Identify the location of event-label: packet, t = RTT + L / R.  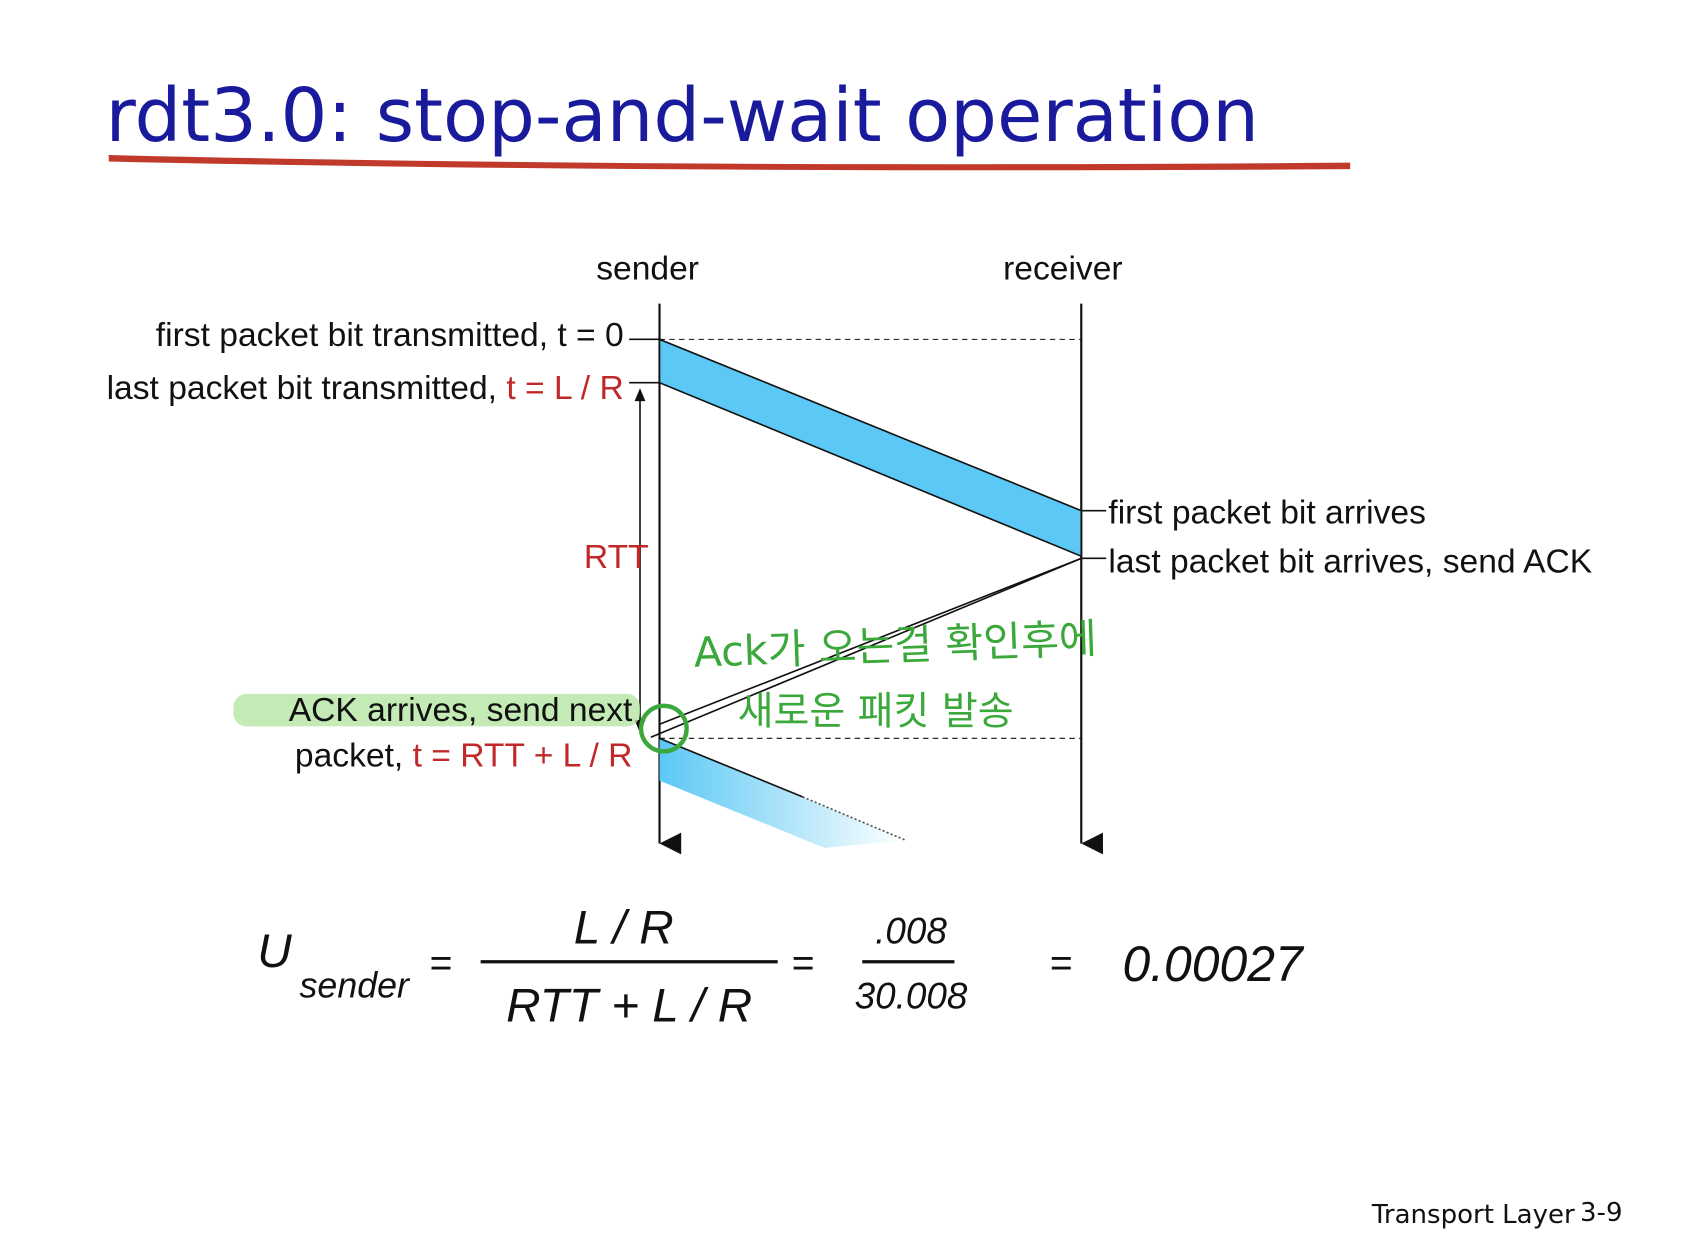
(464, 756).